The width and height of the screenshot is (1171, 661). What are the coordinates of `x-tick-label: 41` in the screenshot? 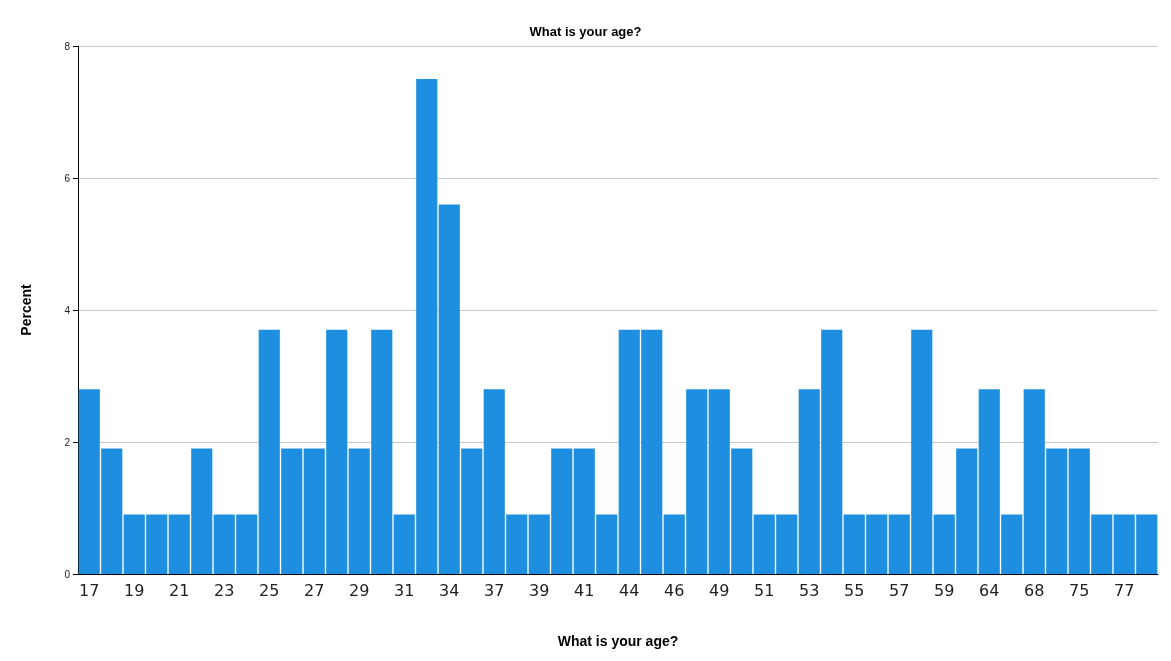 It's located at (584, 590).